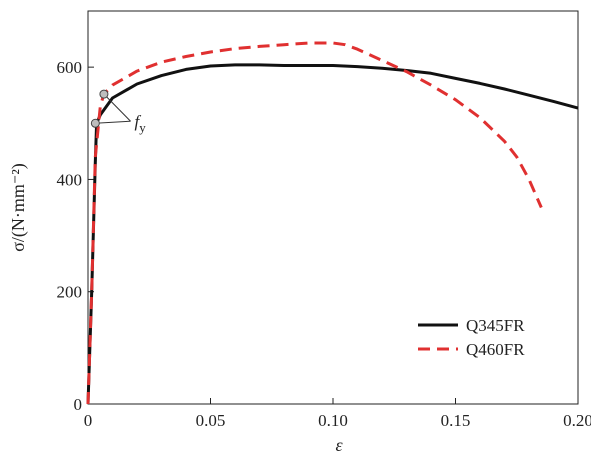 The image size is (591, 453). Describe the element at coordinates (495, 325) in the screenshot. I see `legend-label-q345fr: Q345FR` at that location.